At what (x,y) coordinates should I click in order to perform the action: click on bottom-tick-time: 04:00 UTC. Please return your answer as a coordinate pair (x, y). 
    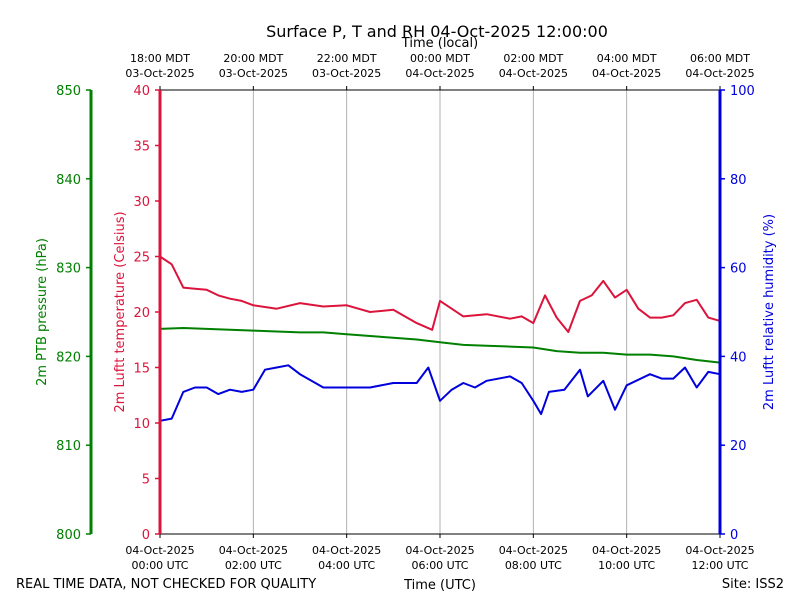
    Looking at the image, I should click on (346, 565).